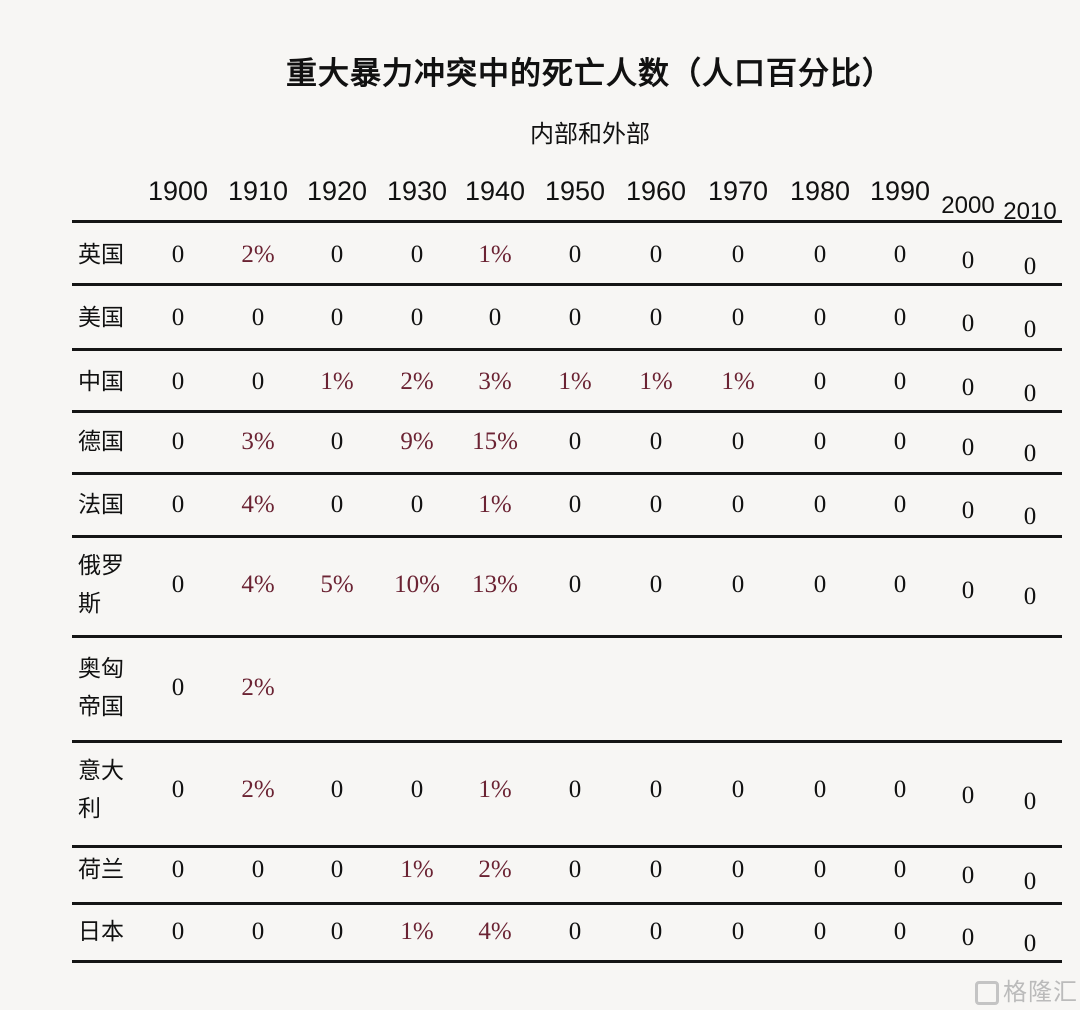 The image size is (1080, 1010). I want to click on watermark: 格隆汇, so click(1026, 989).